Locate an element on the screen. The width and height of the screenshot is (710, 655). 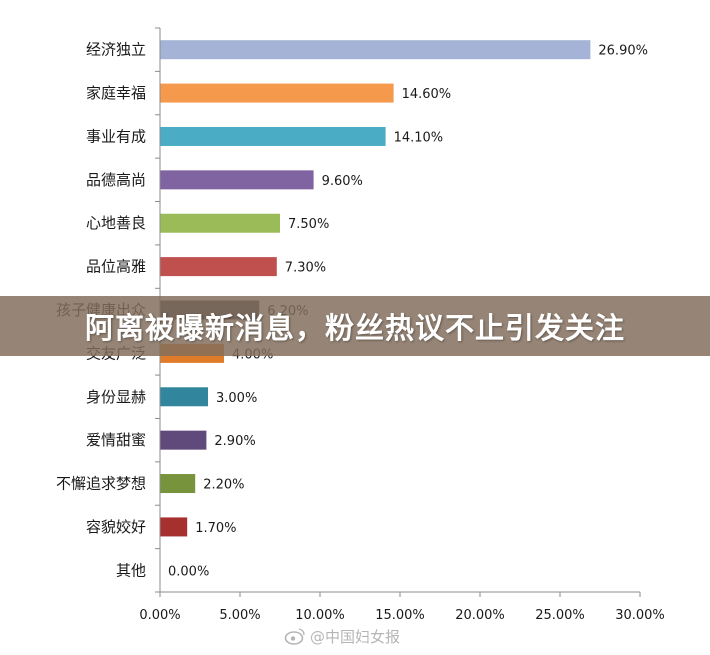
data-label: 0.00% is located at coordinates (188, 571).